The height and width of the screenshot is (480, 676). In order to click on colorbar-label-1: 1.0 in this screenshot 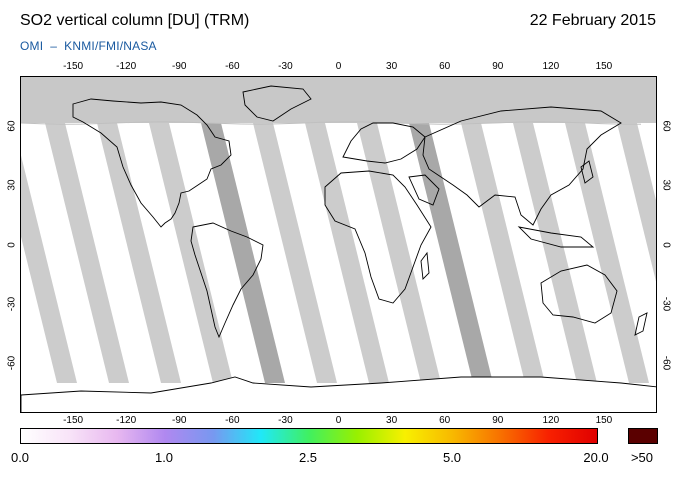, I will do `click(164, 457)`.